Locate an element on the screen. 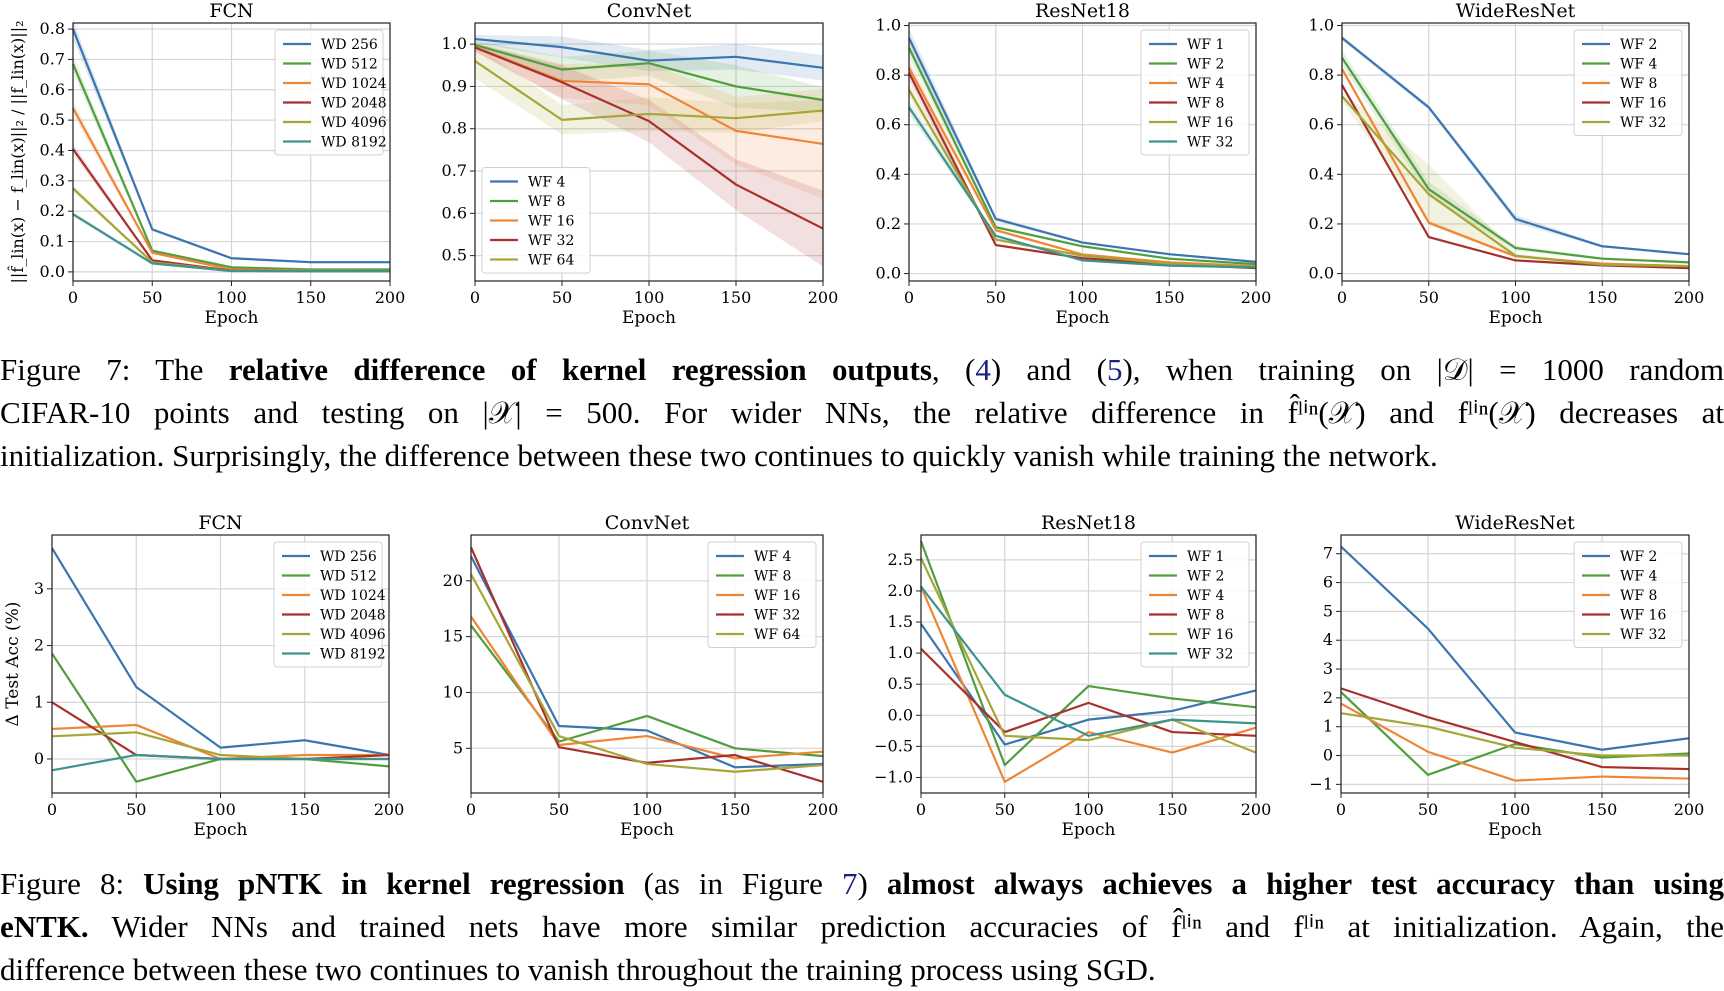  equation-ref-link: 4 is located at coordinates (983, 369).